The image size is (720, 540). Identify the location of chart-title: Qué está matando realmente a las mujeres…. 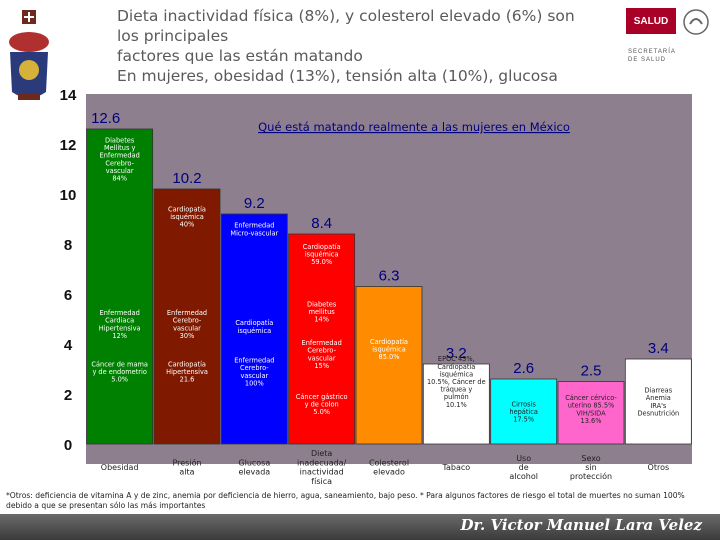
(414, 127).